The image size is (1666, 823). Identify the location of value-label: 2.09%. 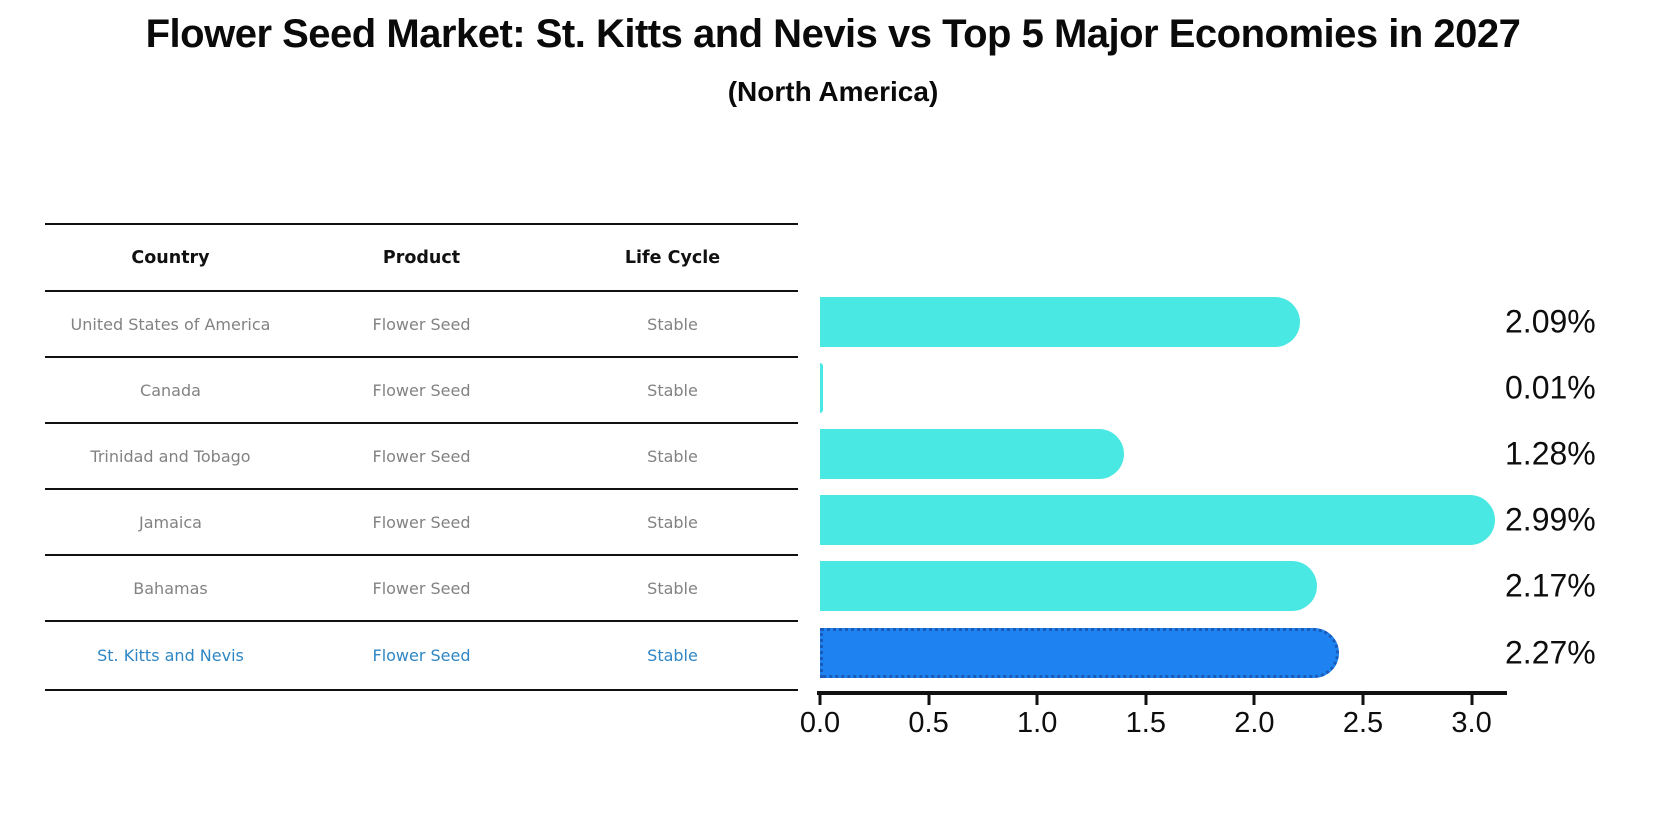
(1550, 321).